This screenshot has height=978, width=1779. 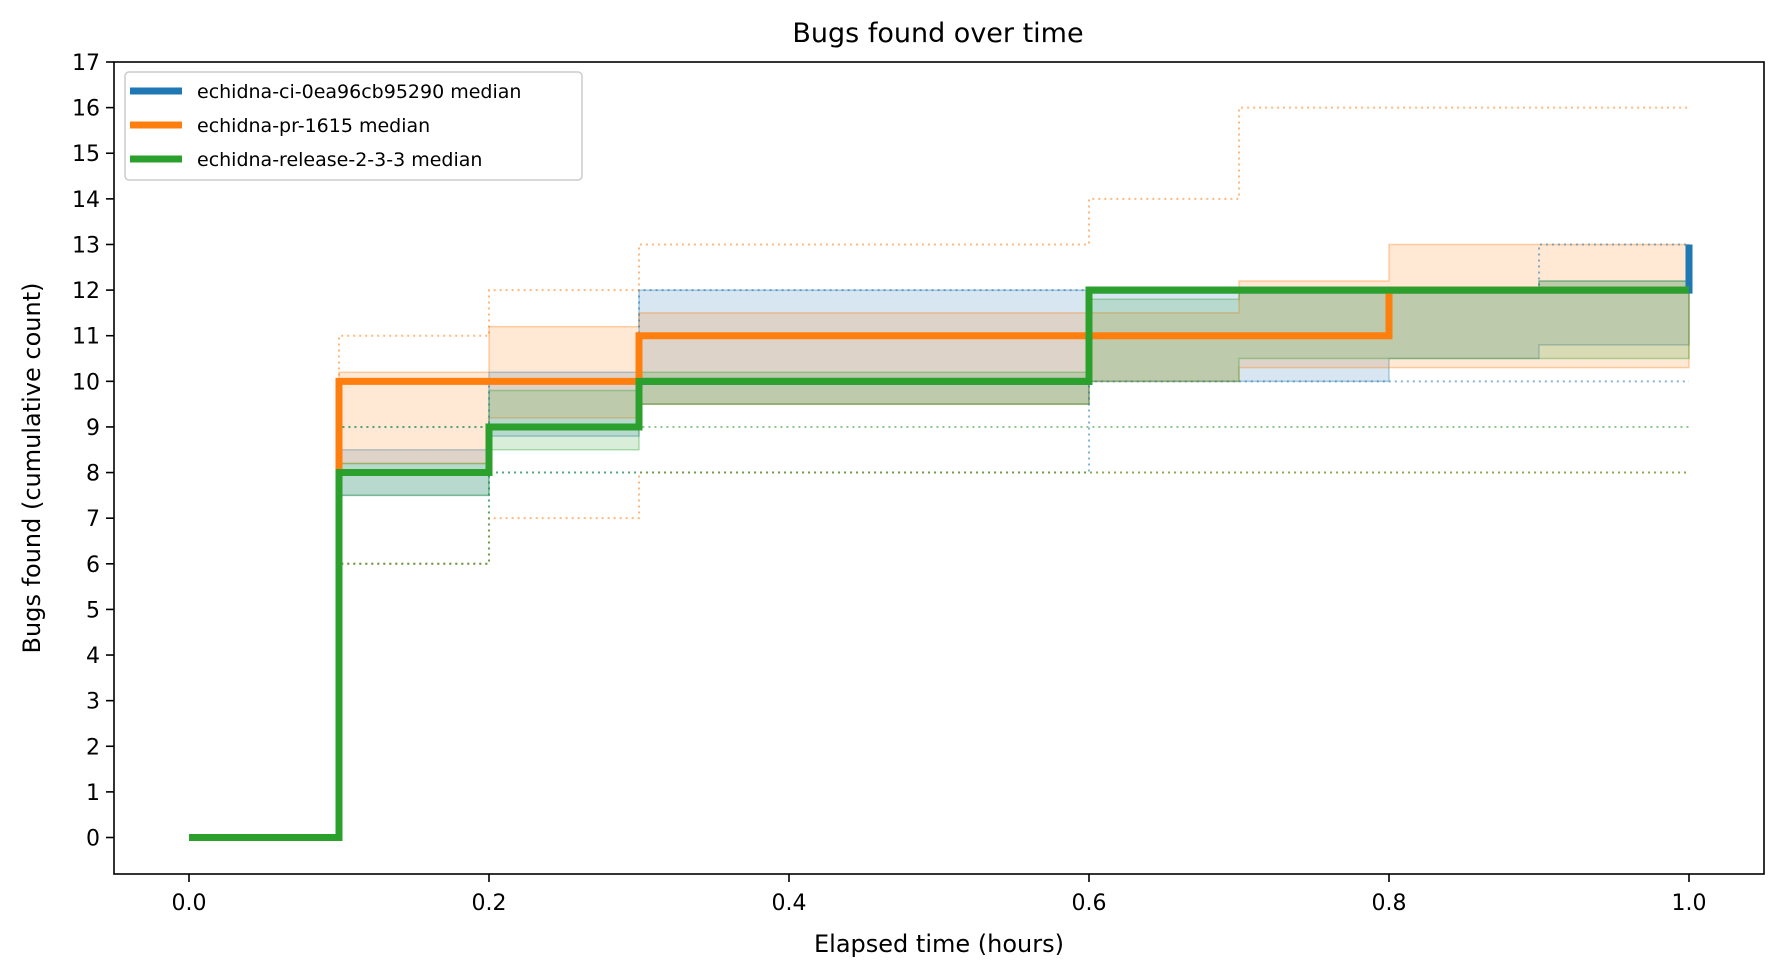 I want to click on x-tick-label: 1.0, so click(x=1689, y=903).